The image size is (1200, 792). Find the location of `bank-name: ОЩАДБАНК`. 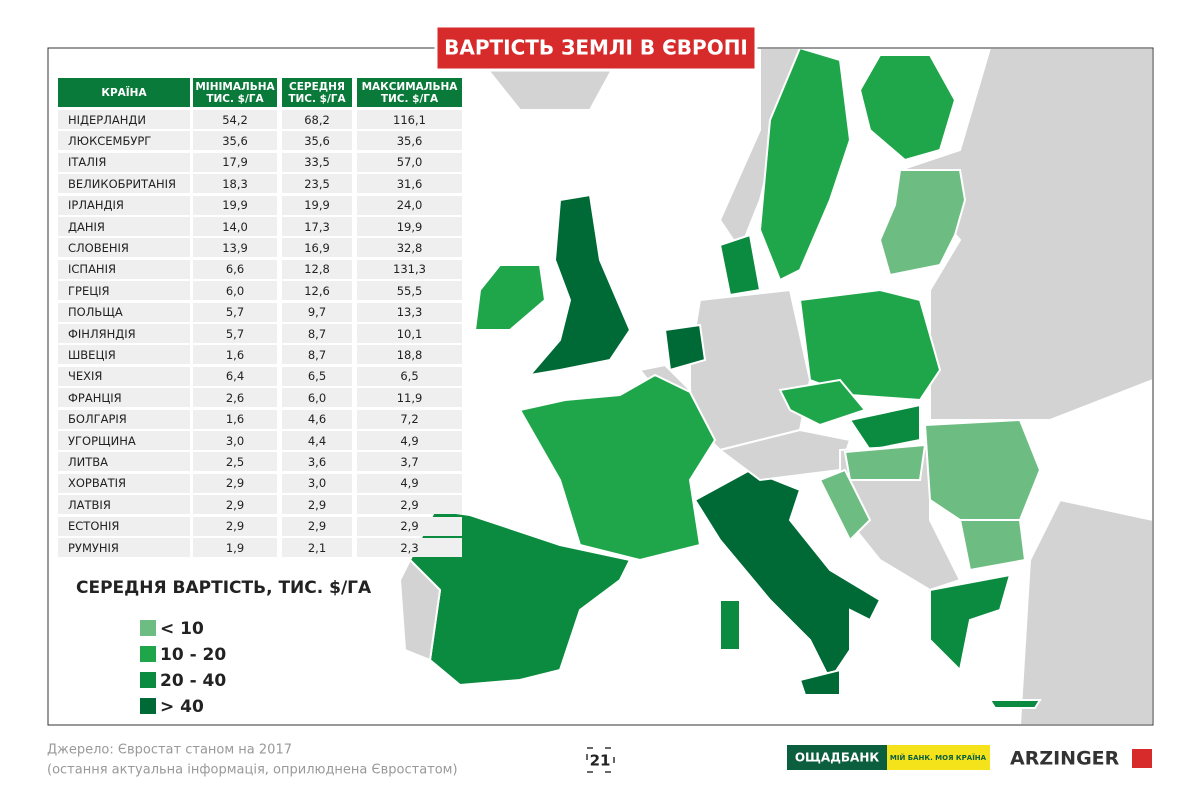

bank-name: ОЩАДБАНК is located at coordinates (837, 758).